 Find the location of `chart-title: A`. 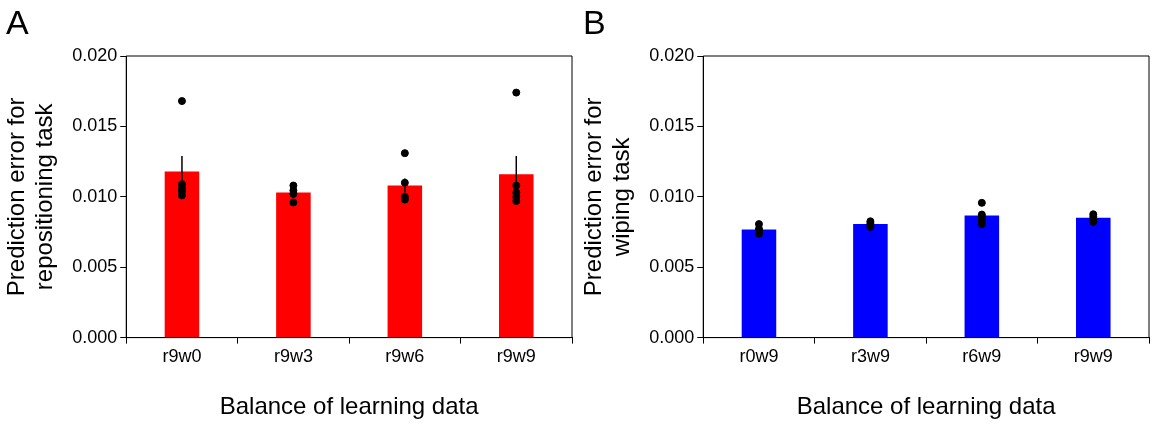

chart-title: A is located at coordinates (17, 22).